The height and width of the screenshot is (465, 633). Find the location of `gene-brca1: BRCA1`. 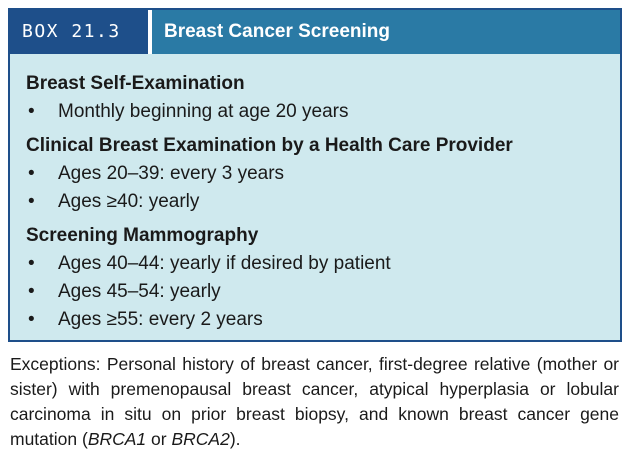

gene-brca1: BRCA1 is located at coordinates (117, 439).